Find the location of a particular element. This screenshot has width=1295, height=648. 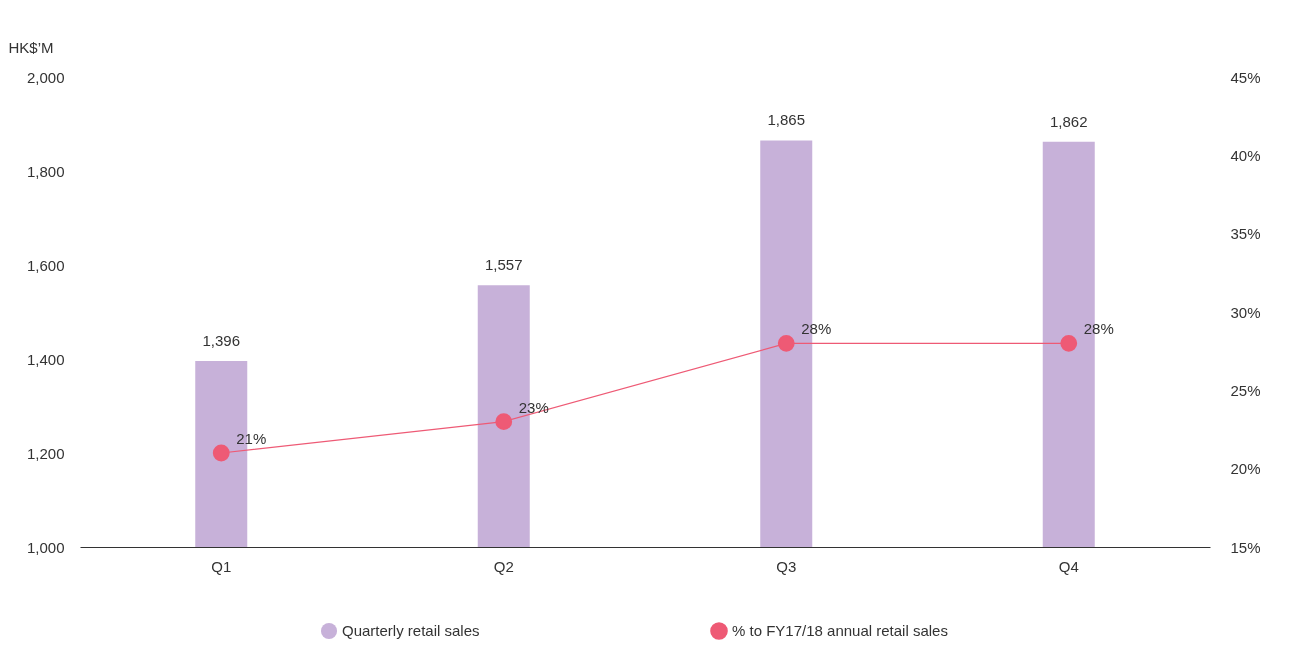

y-tick-label: 1,400 is located at coordinates (45, 359).